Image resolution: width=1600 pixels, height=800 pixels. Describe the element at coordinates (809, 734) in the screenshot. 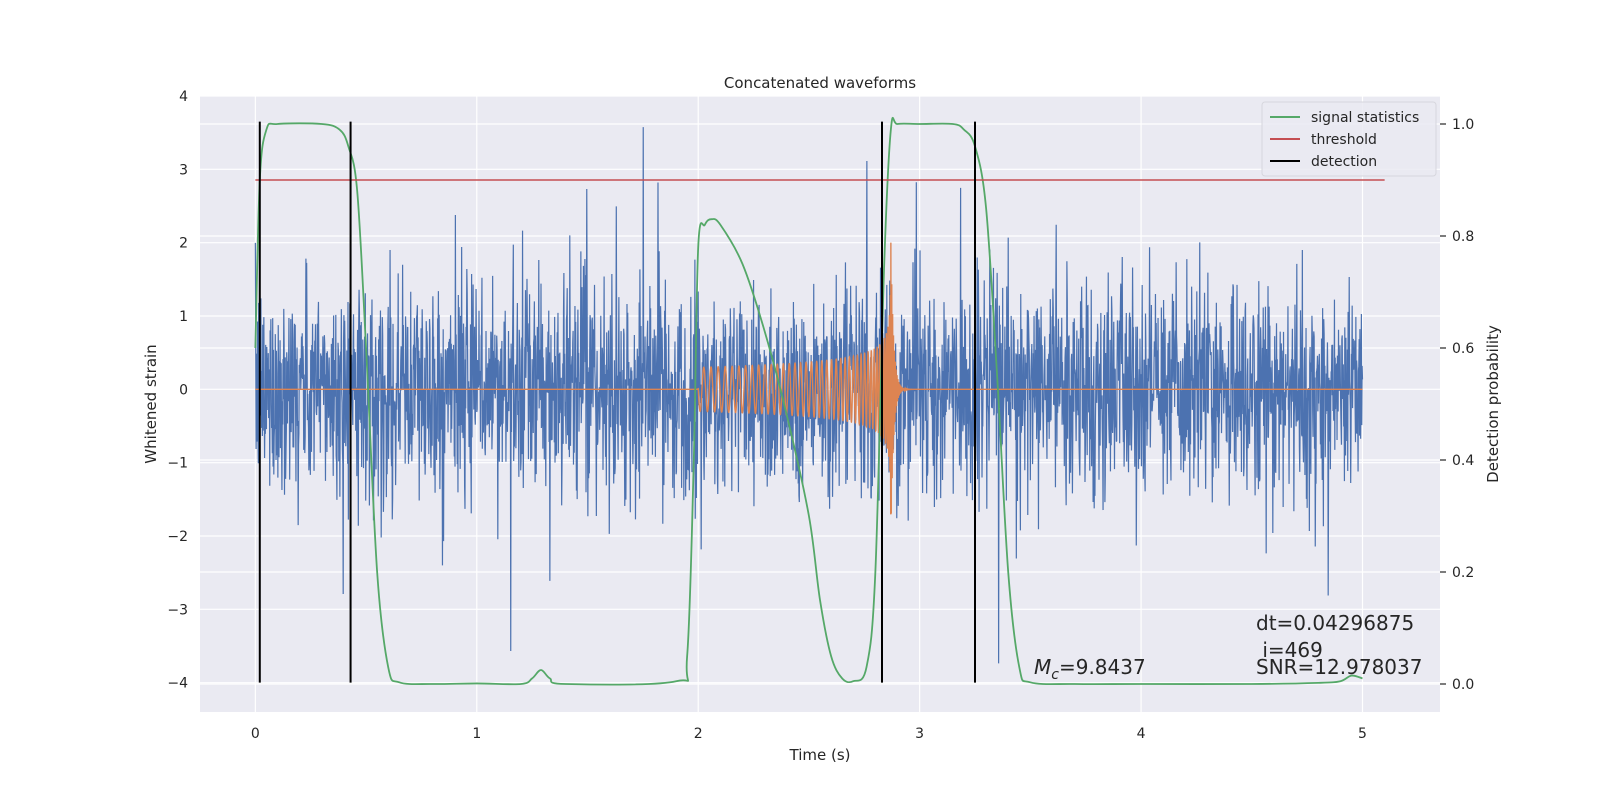

I see `x-axis-ticks: 0 1 2 3 4 5` at that location.